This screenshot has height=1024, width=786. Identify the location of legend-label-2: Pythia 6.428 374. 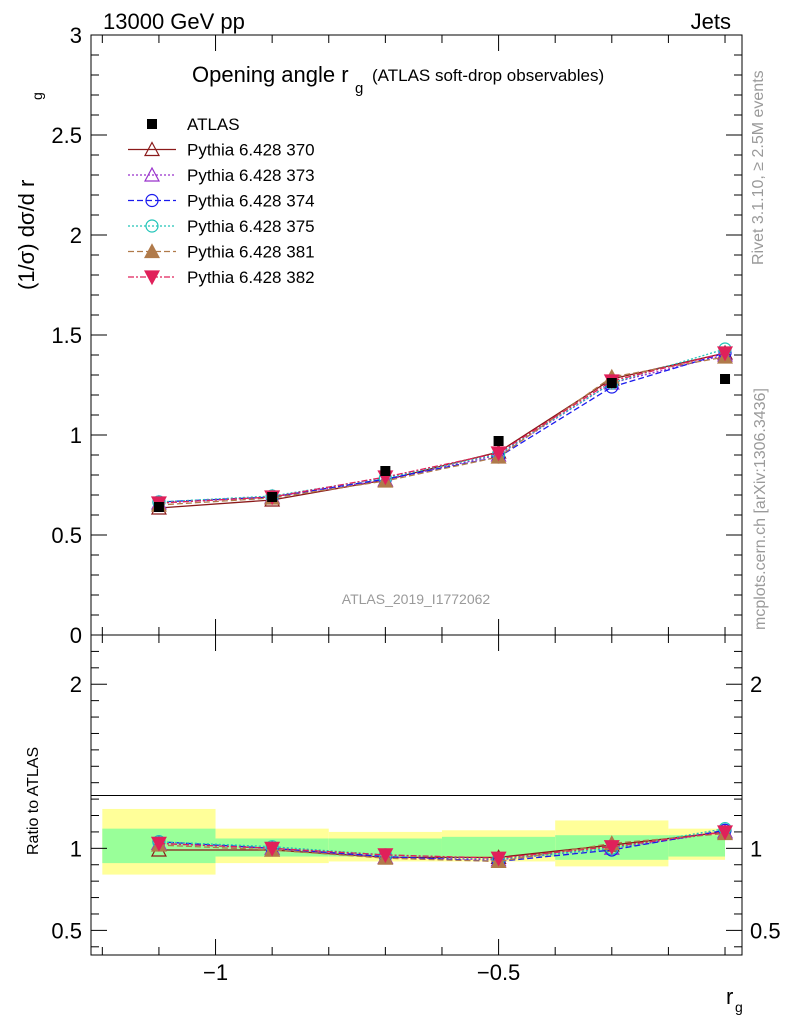
(251, 201).